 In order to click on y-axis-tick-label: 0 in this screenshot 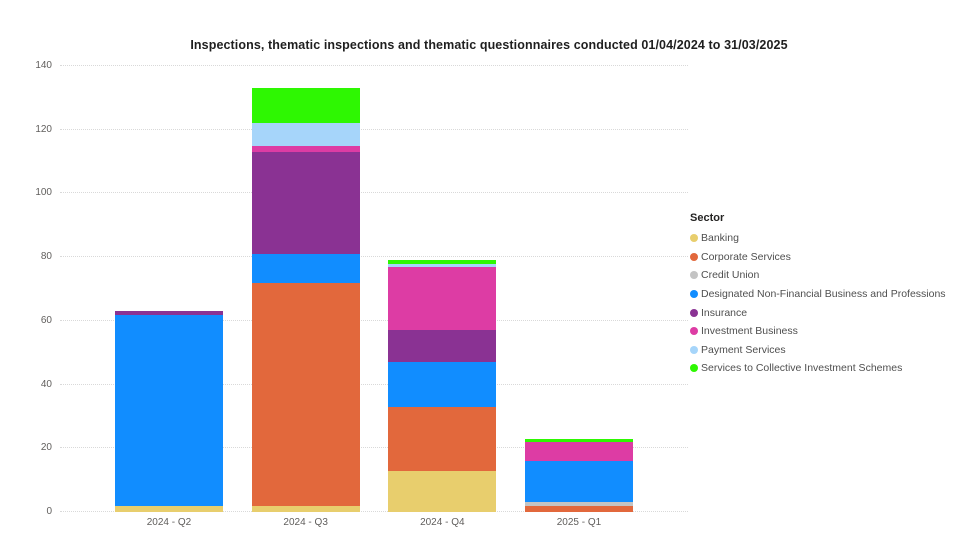, I will do `click(49, 511)`.